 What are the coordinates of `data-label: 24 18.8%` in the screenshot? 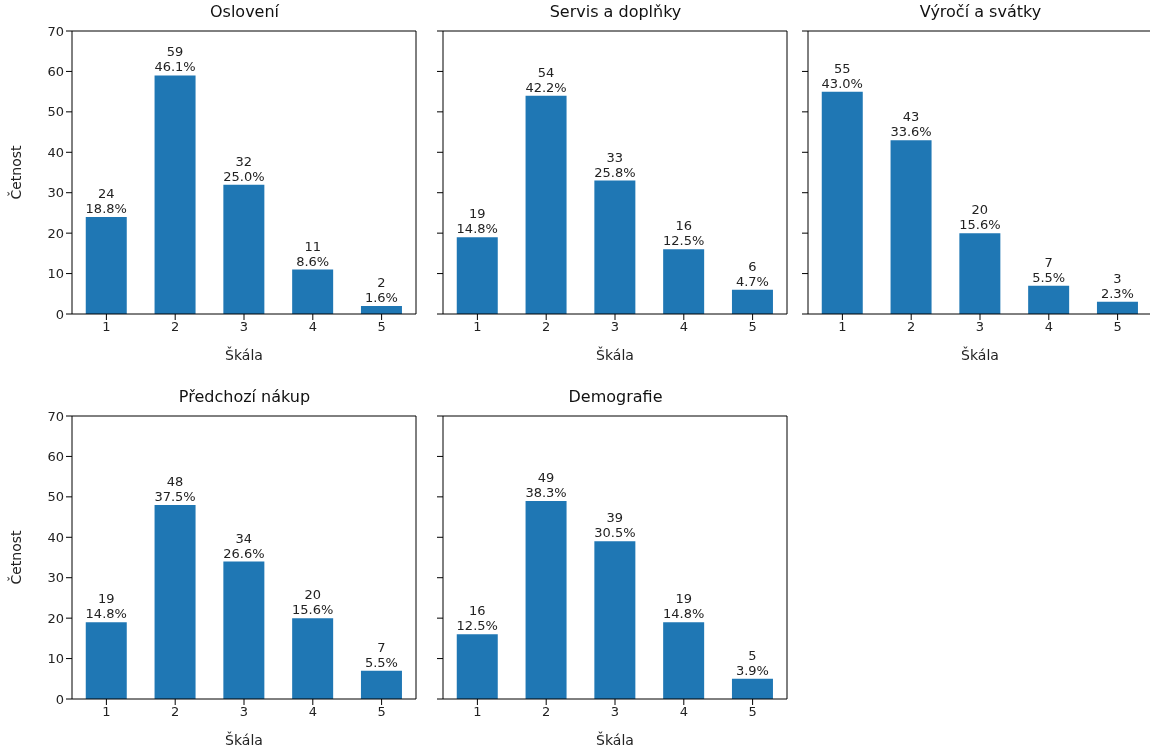 It's located at (106, 200).